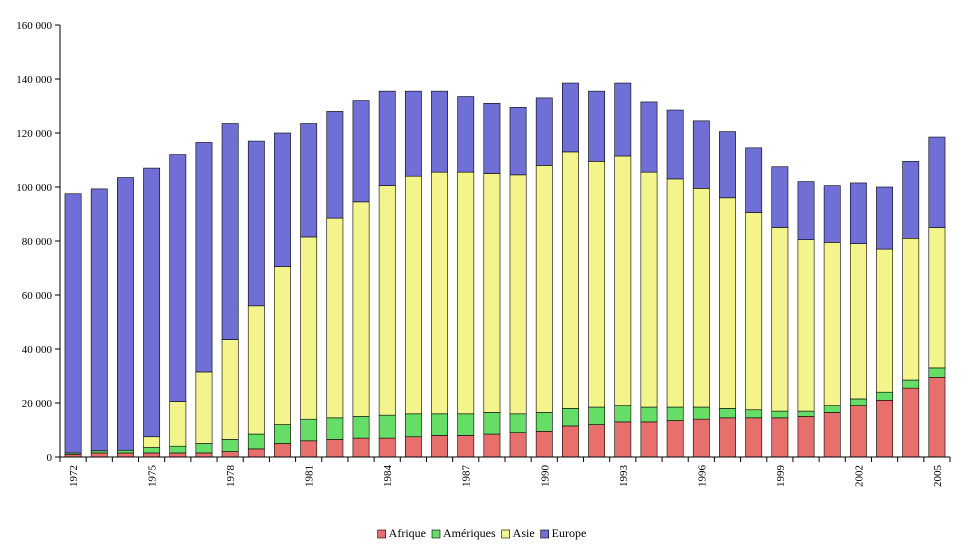 This screenshot has height=560, width=964. I want to click on bar-segment-asie-1987, so click(466, 293).